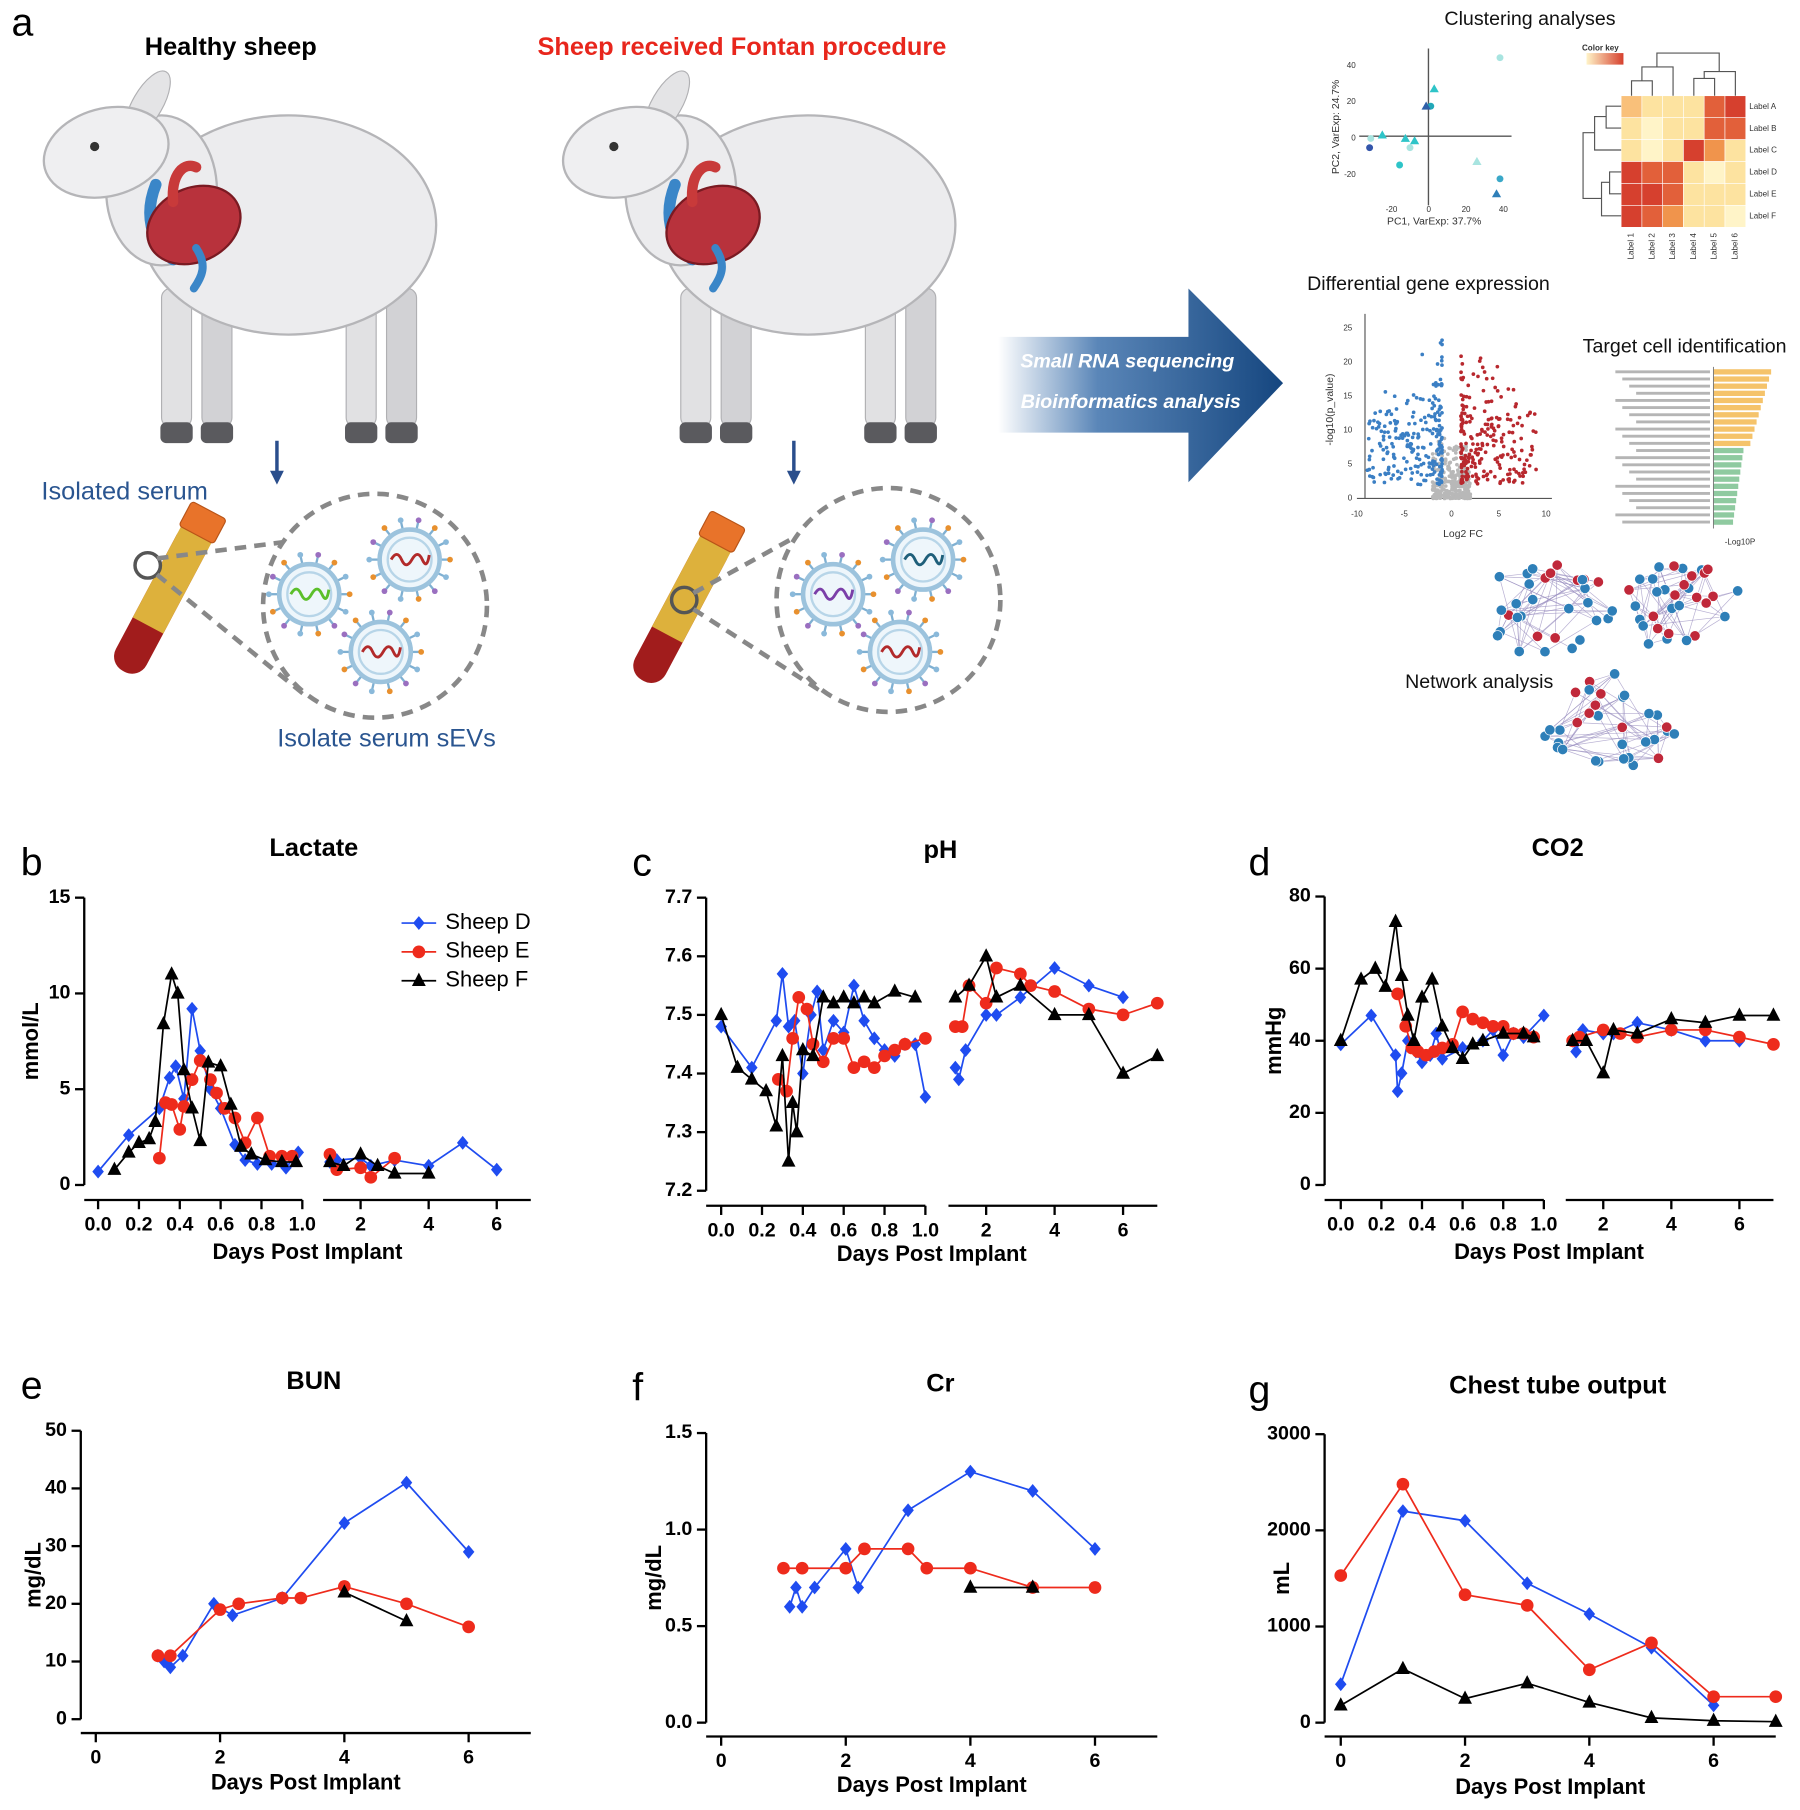  Describe the element at coordinates (678, 1014) in the screenshot. I see `y-tick-label: 7.5` at that location.